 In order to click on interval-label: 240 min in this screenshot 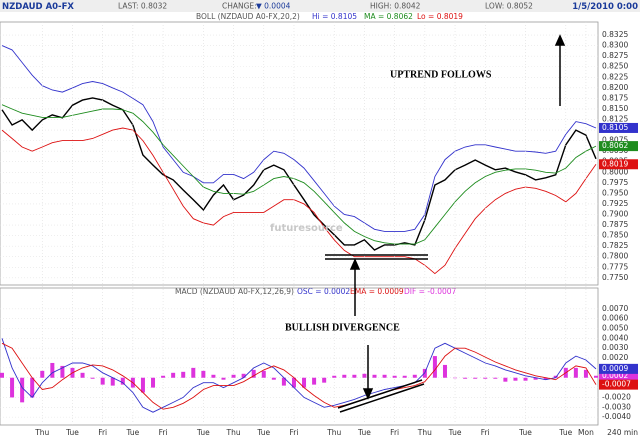, I will do `click(622, 432)`.